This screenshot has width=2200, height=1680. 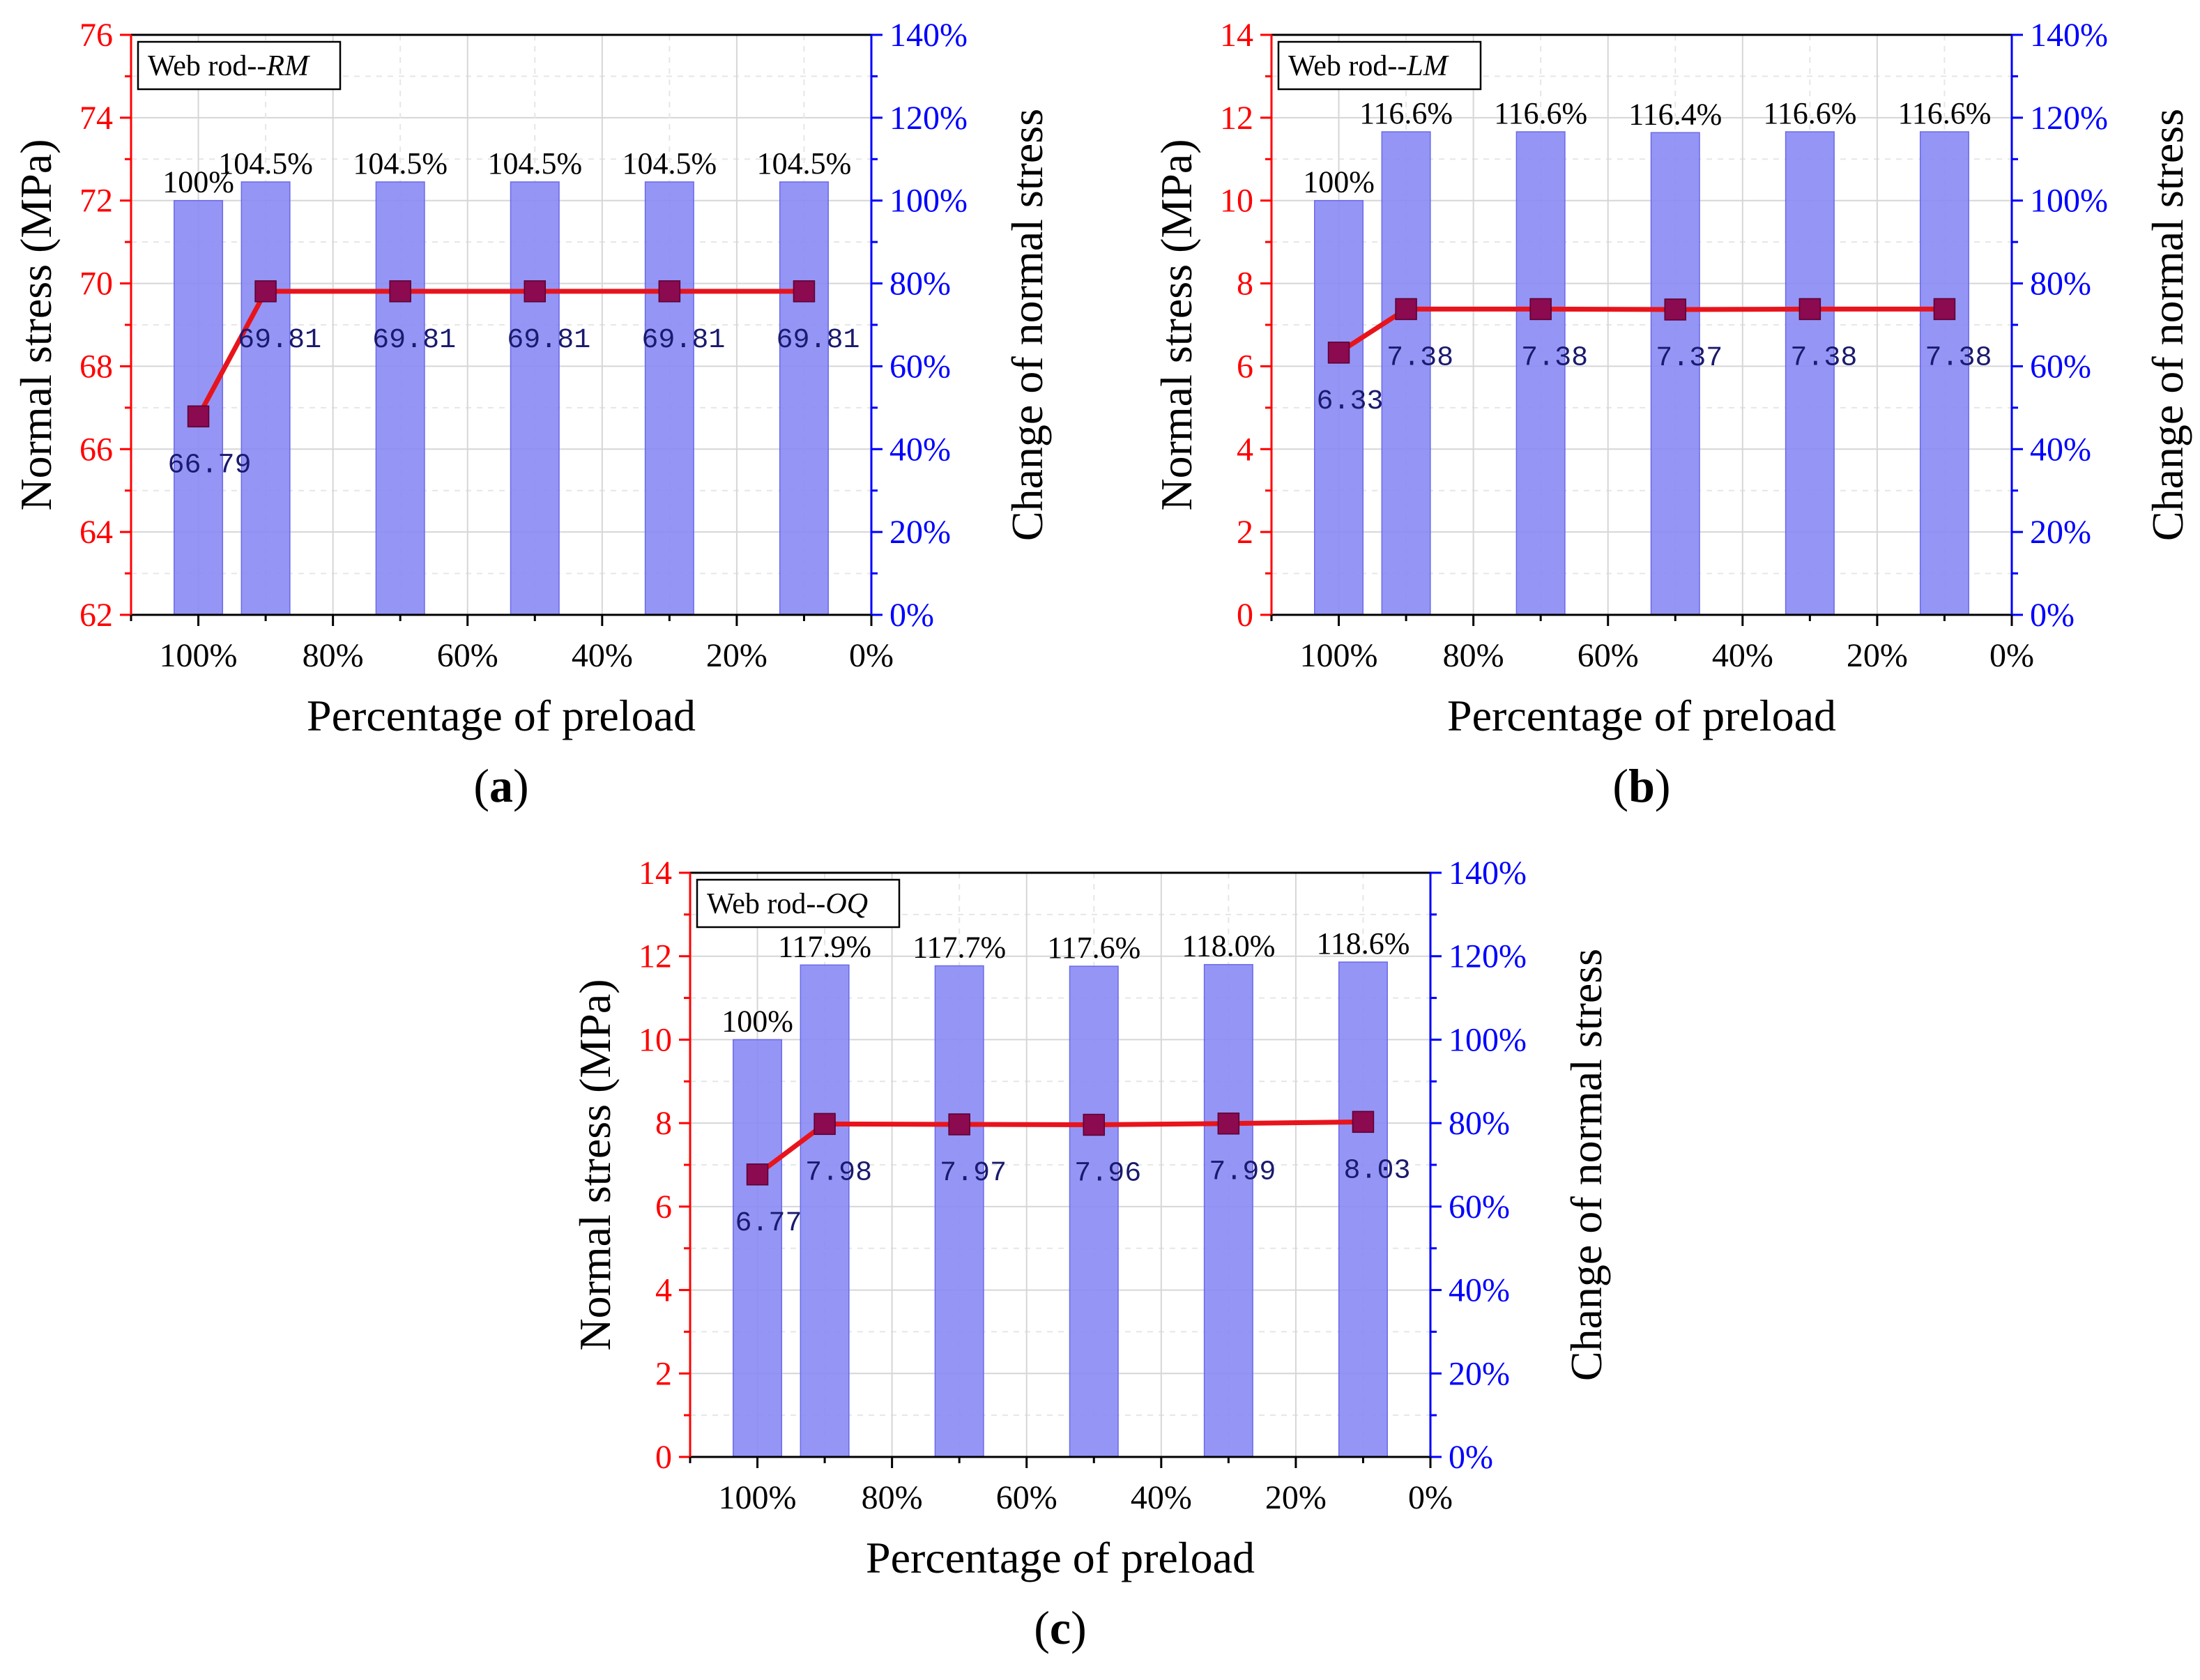 What do you see at coordinates (1060, 1627) in the screenshot?
I see `panel-caption: (c)` at bounding box center [1060, 1627].